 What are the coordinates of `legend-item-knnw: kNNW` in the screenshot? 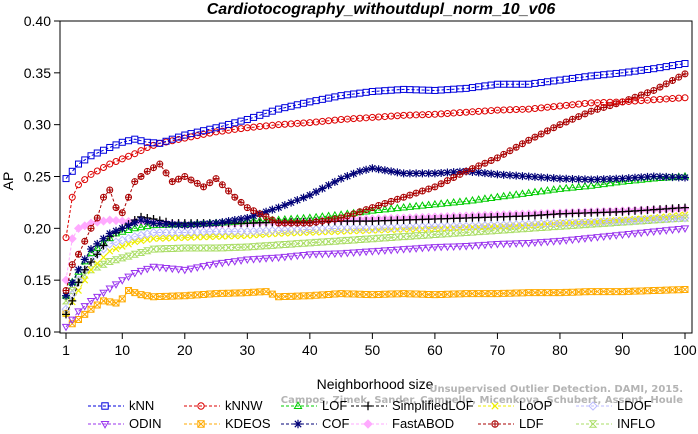 It's located at (223, 405).